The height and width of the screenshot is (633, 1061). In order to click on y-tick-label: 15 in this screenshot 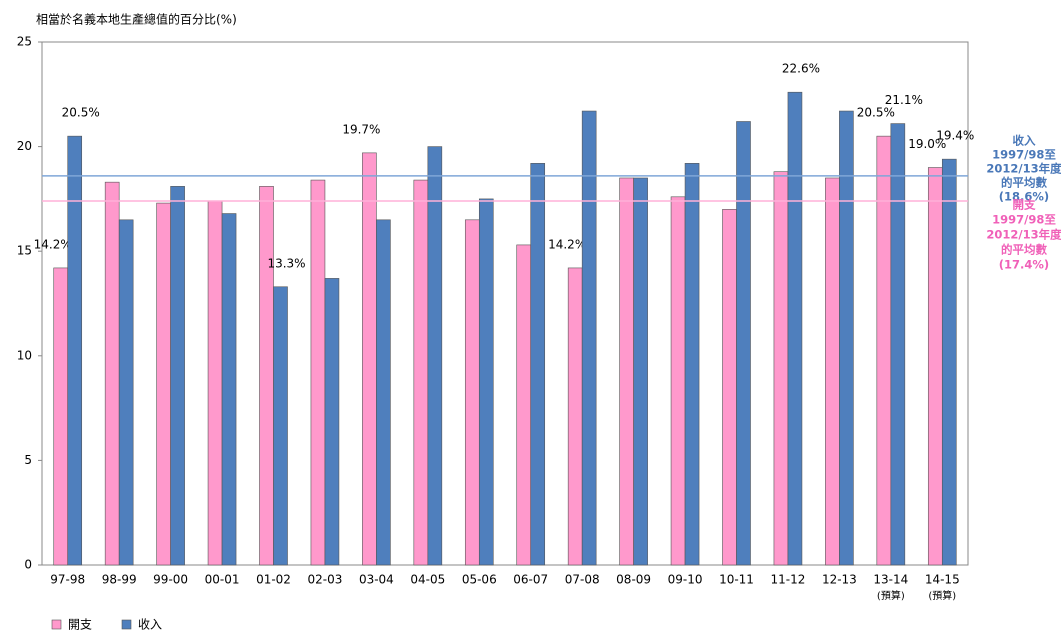, I will do `click(24, 251)`.